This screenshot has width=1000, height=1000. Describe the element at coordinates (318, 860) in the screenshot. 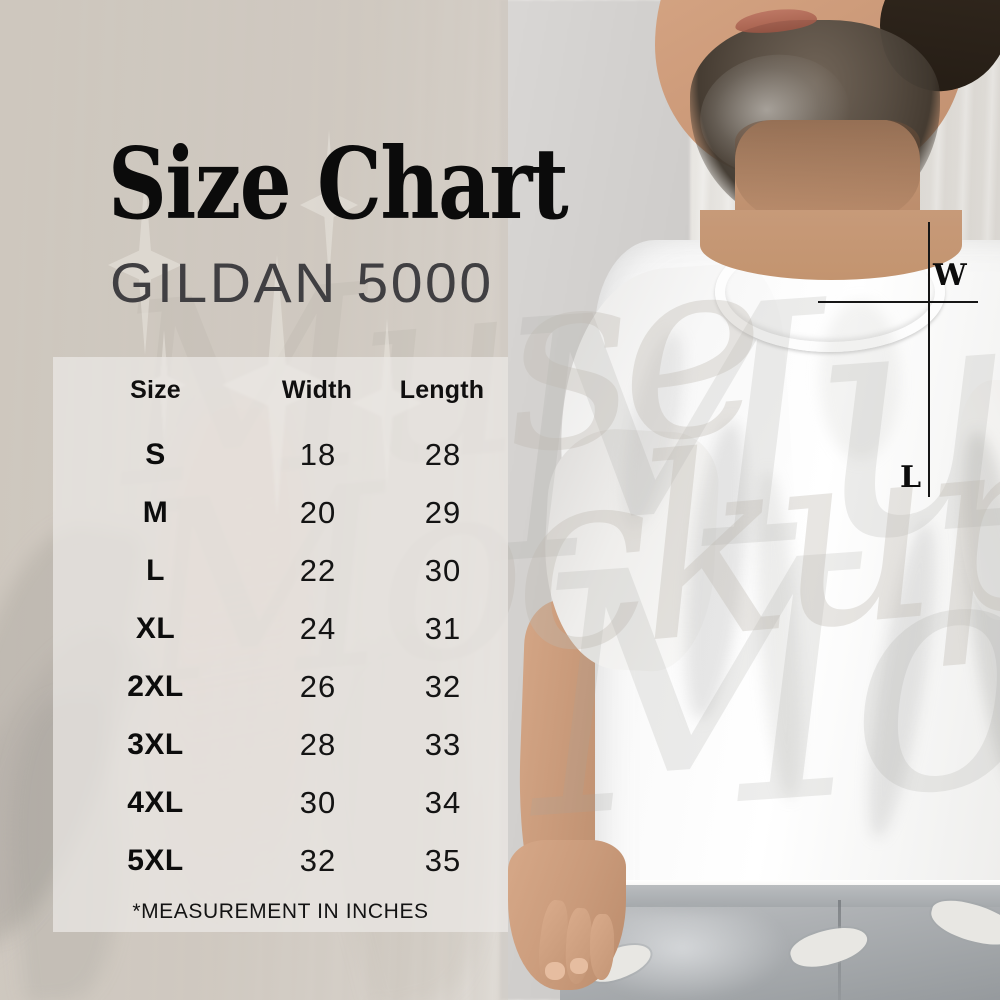

I see `cell-width: 32` at that location.